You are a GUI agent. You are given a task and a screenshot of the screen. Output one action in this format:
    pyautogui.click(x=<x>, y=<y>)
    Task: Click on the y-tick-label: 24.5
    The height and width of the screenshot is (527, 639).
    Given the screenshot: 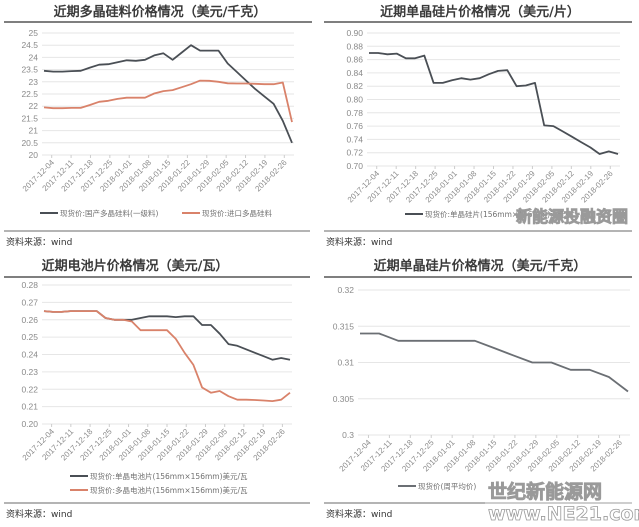 What is the action you would take?
    pyautogui.click(x=29, y=45)
    